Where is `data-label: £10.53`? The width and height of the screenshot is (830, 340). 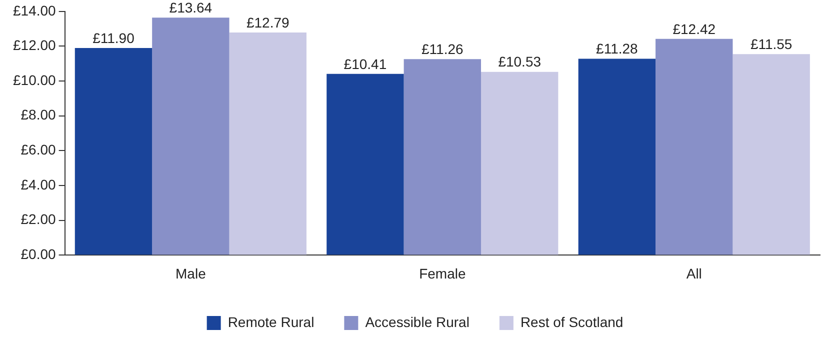 data-label: £10.53 is located at coordinates (520, 62).